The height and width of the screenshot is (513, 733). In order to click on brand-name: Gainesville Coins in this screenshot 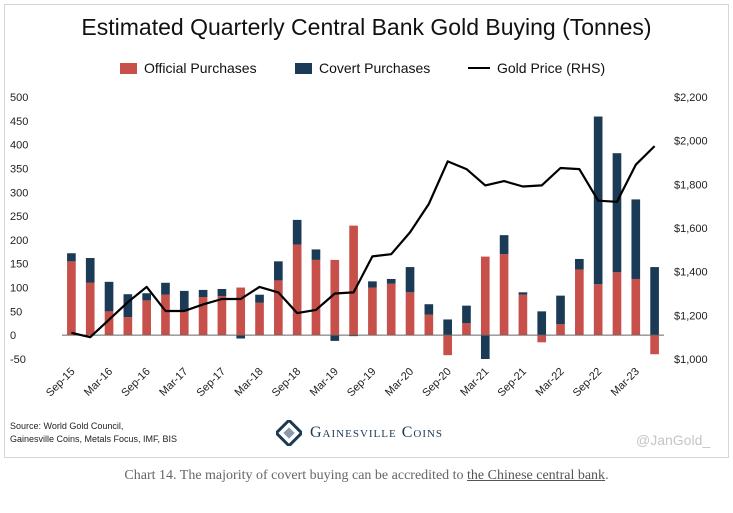, I will do `click(377, 432)`.